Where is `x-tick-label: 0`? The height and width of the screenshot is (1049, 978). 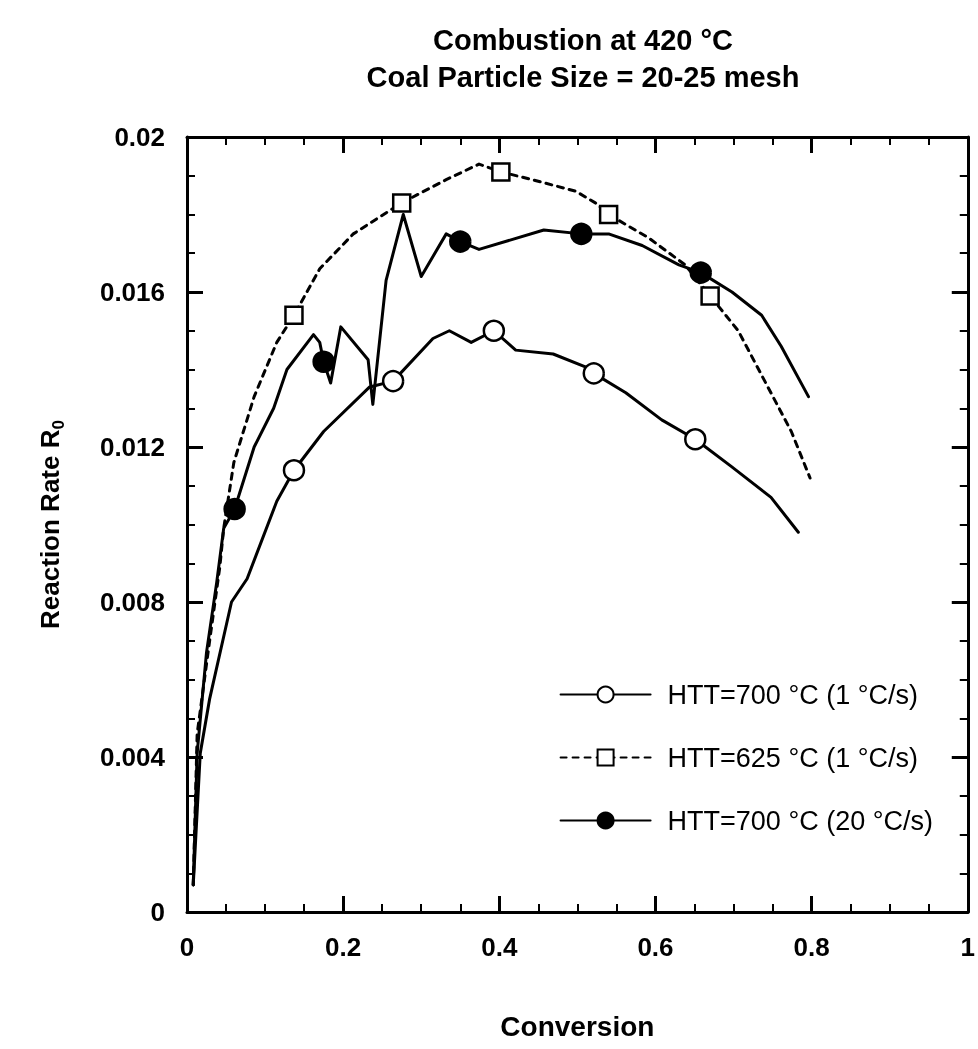 x-tick-label: 0 is located at coordinates (187, 947).